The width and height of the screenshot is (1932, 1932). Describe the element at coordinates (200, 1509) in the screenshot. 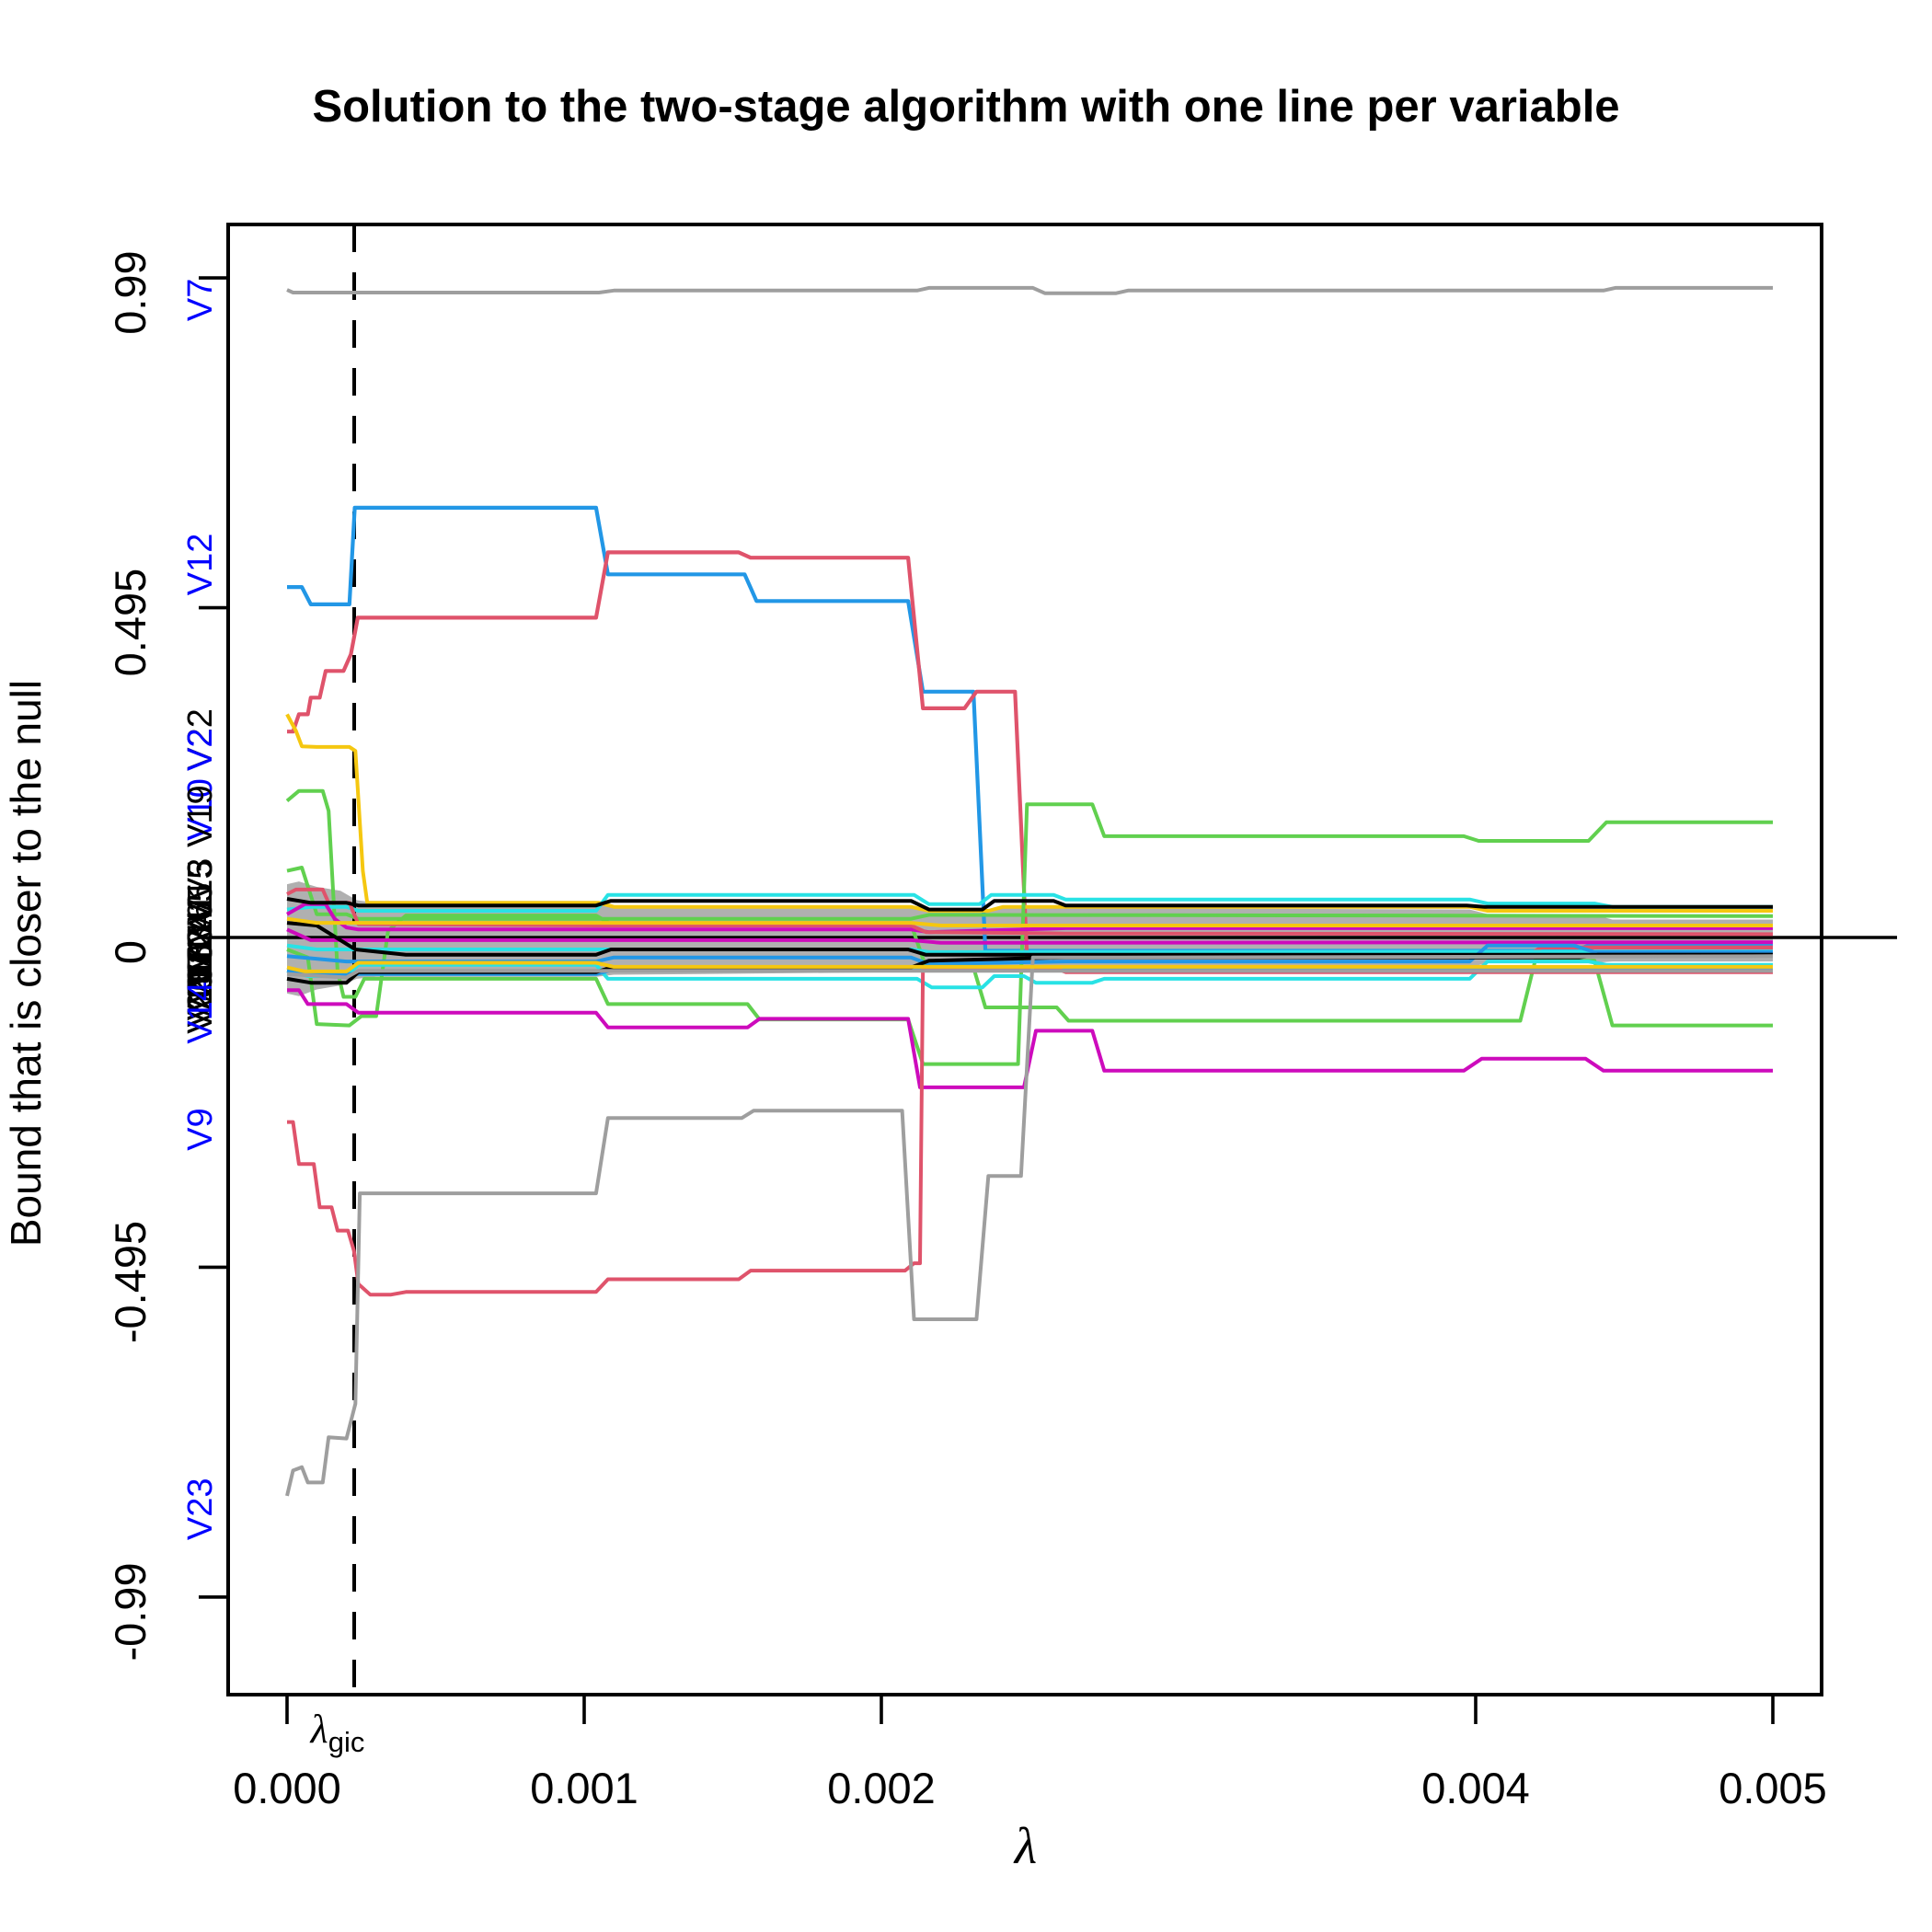

I see `var-label-V23: V23` at that location.